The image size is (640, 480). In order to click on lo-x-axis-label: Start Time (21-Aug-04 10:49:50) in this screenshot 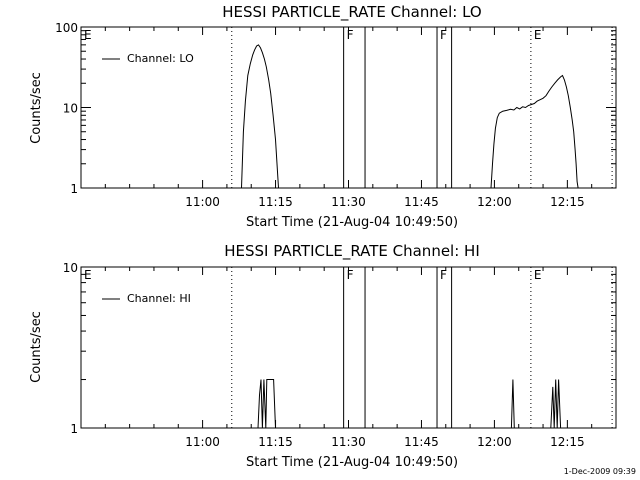, I will do `click(352, 222)`.